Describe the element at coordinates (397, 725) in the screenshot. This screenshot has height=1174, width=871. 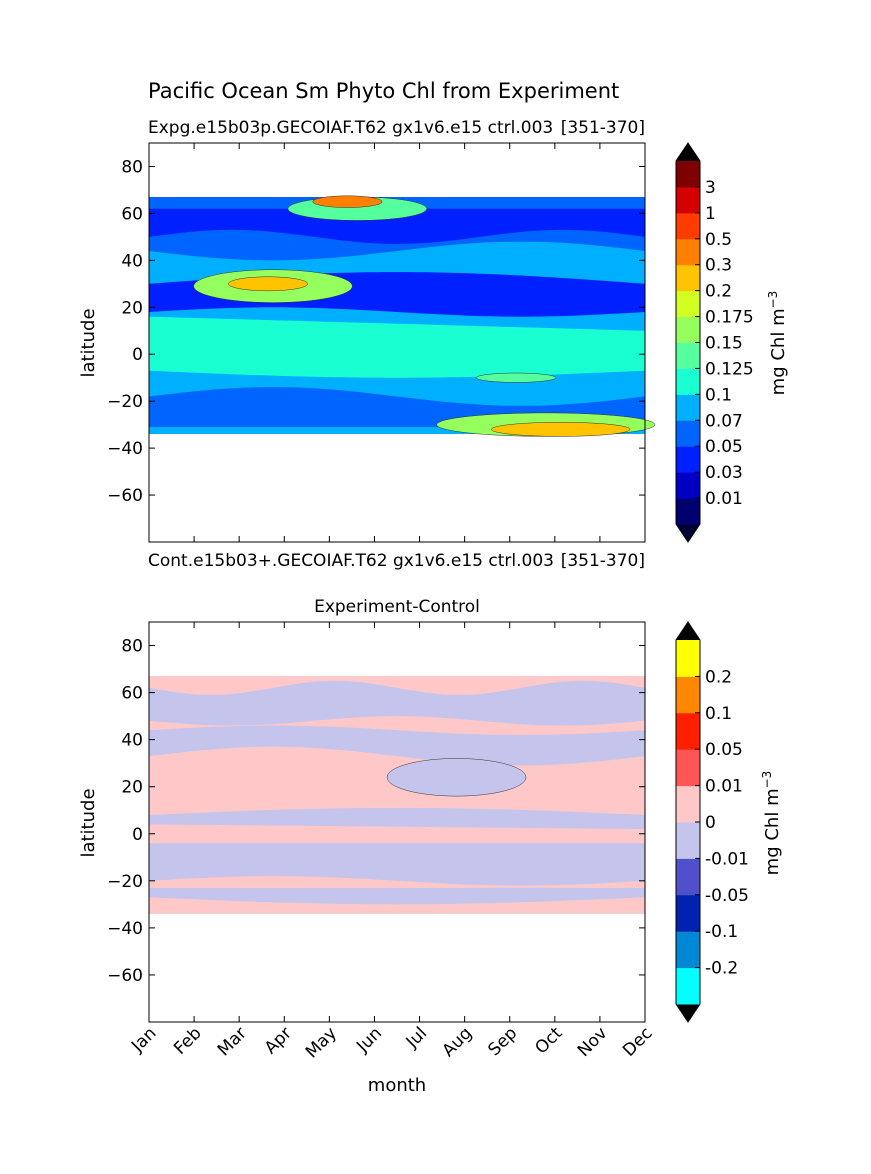
I see `bottom-pos-midlat-band` at that location.